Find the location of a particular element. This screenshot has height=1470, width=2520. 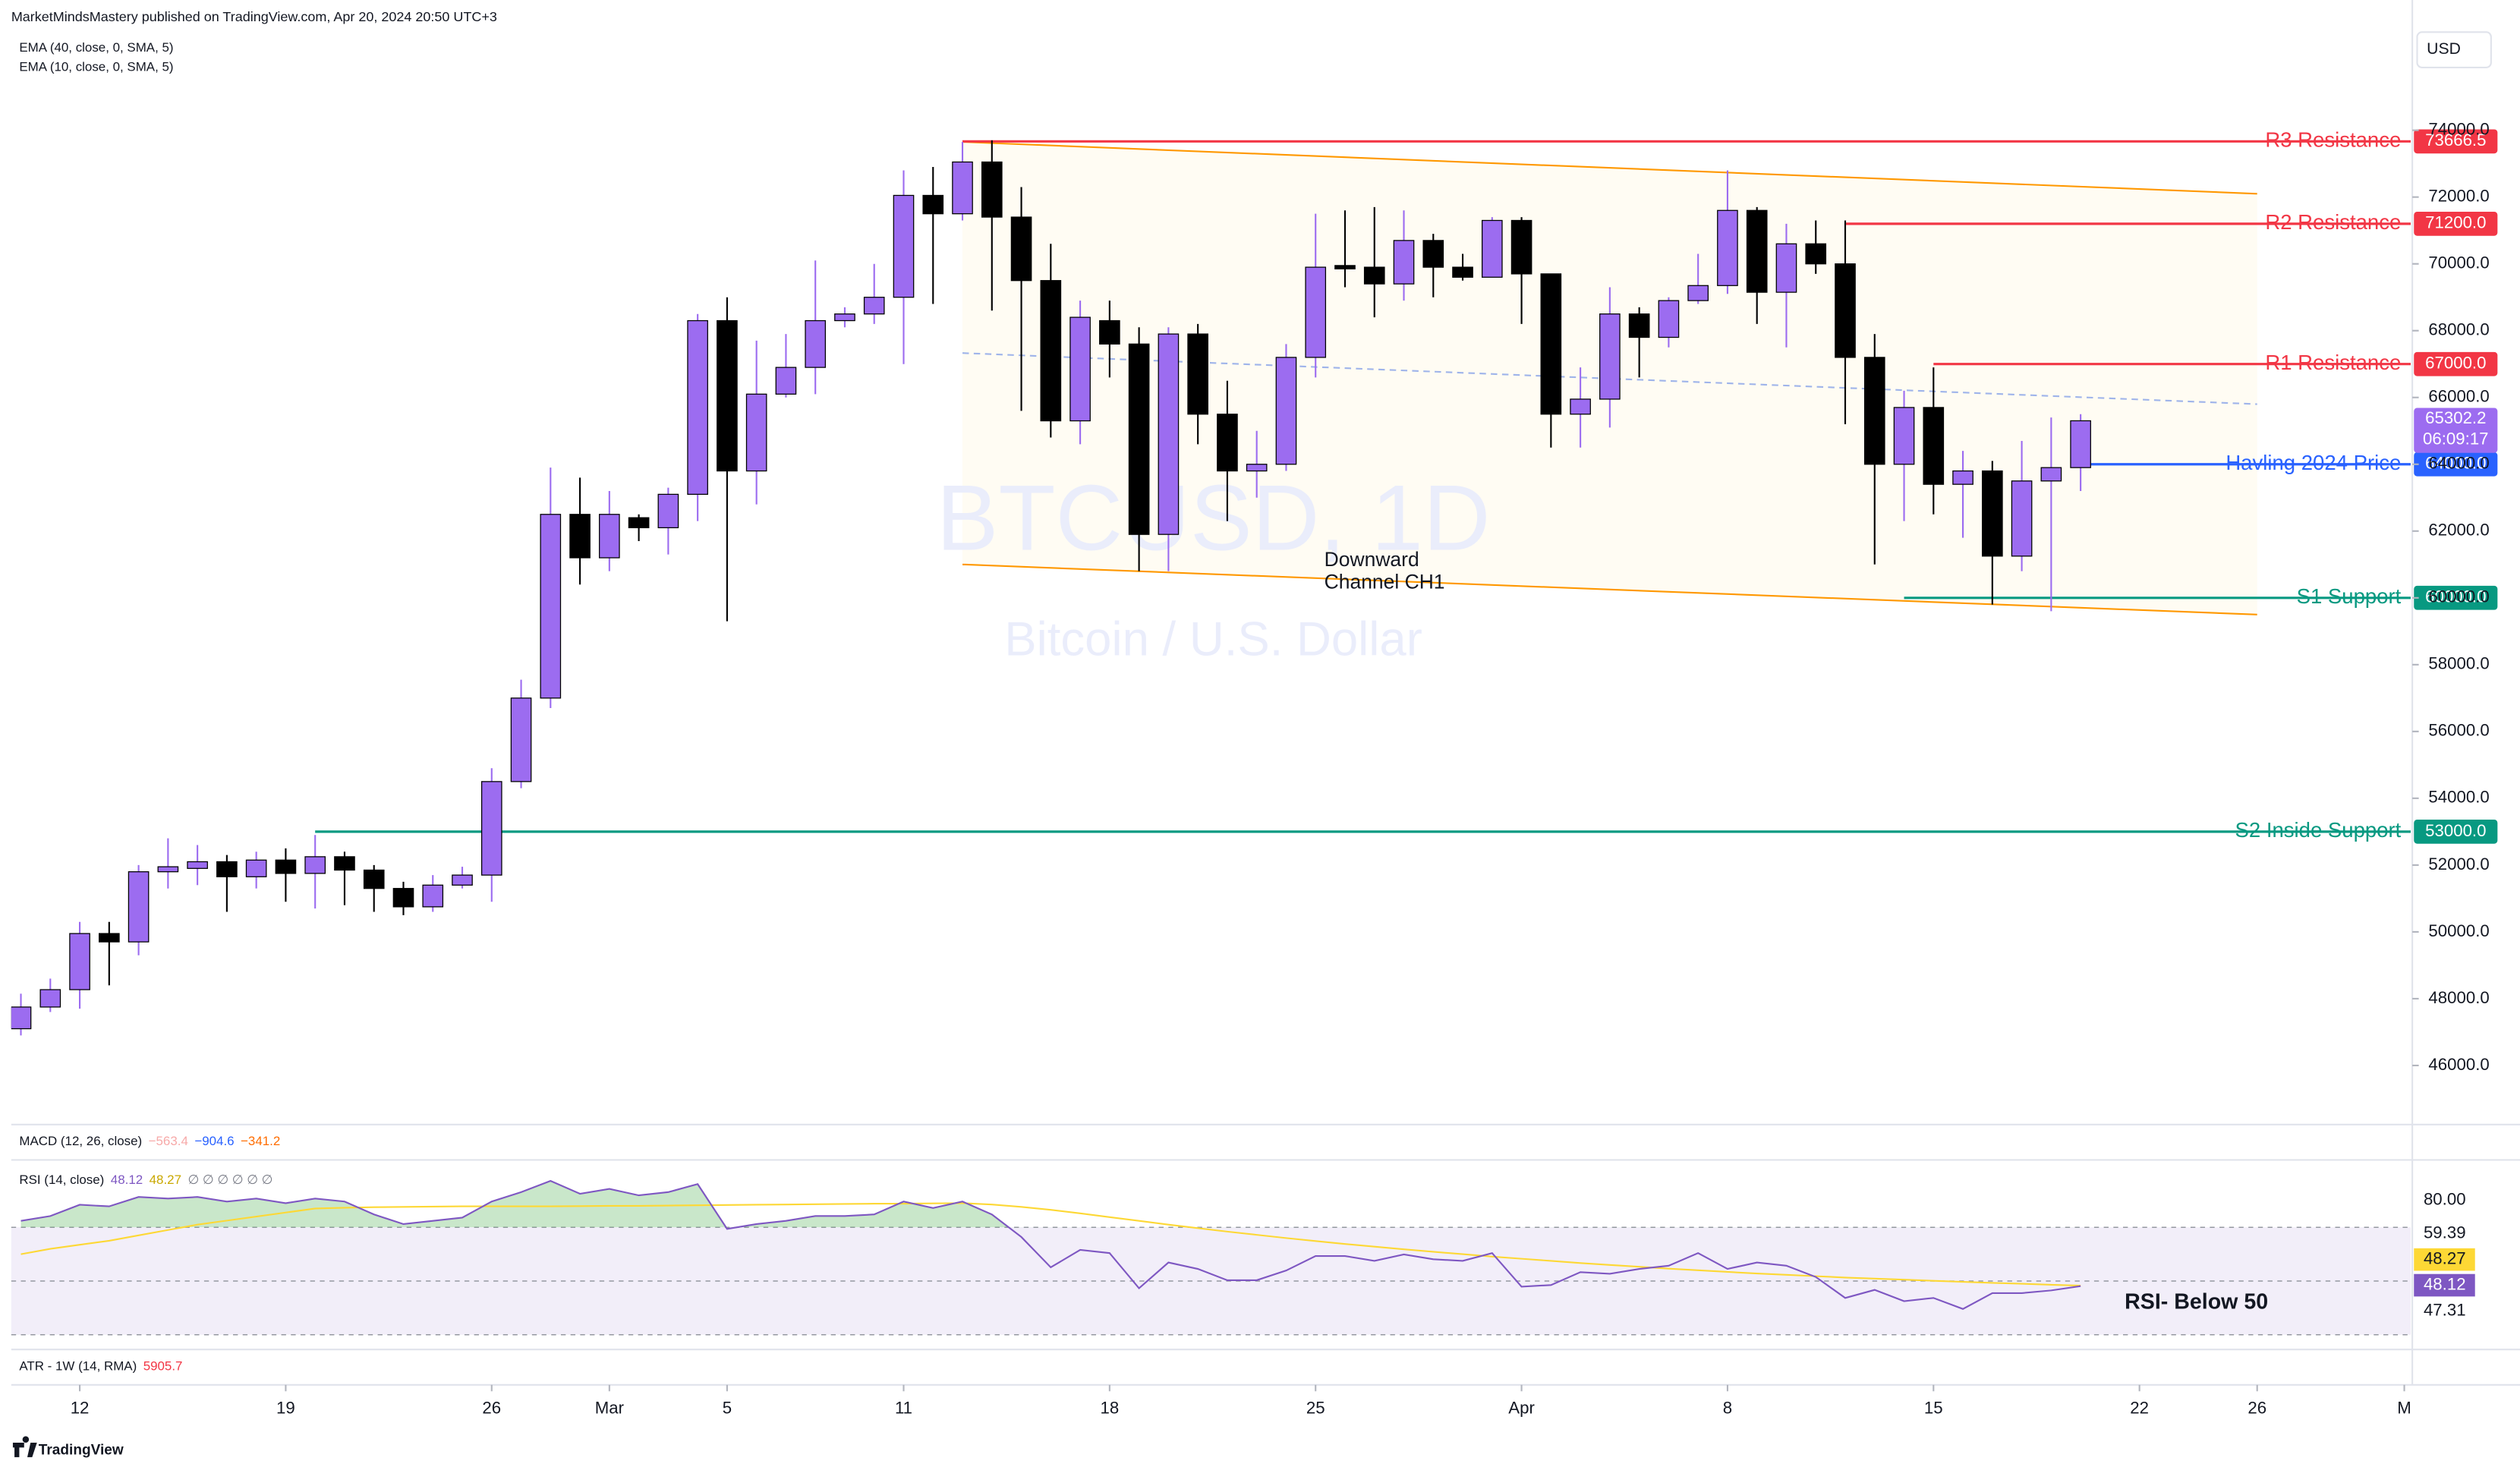

x-tick-label: Apr is located at coordinates (1521, 1408).